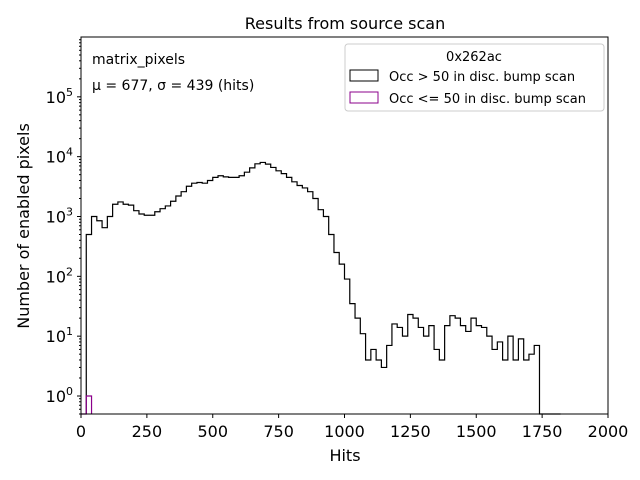 The image size is (640, 480). Describe the element at coordinates (59, 395) in the screenshot. I see `y-tick-label: 10⁰` at that location.